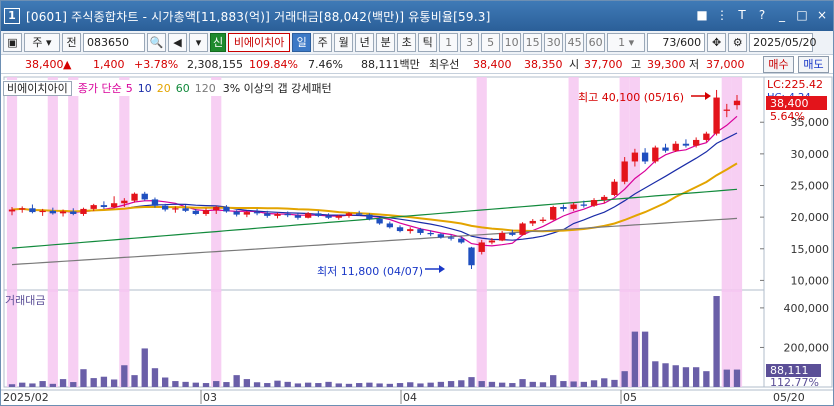 This screenshot has width=834, height=406. Describe the element at coordinates (114, 42) in the screenshot. I see `stock-code-input: 083650` at that location.